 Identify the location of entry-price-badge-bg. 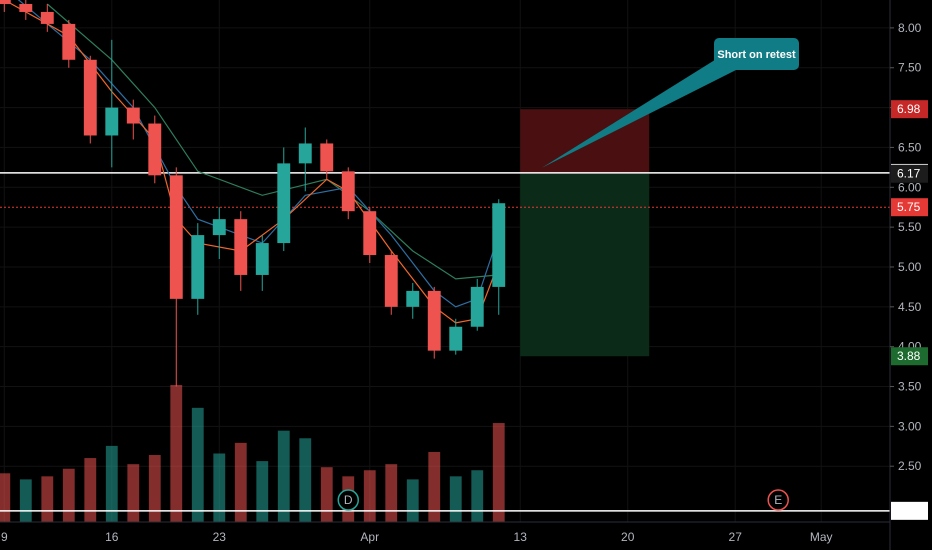
(909, 173).